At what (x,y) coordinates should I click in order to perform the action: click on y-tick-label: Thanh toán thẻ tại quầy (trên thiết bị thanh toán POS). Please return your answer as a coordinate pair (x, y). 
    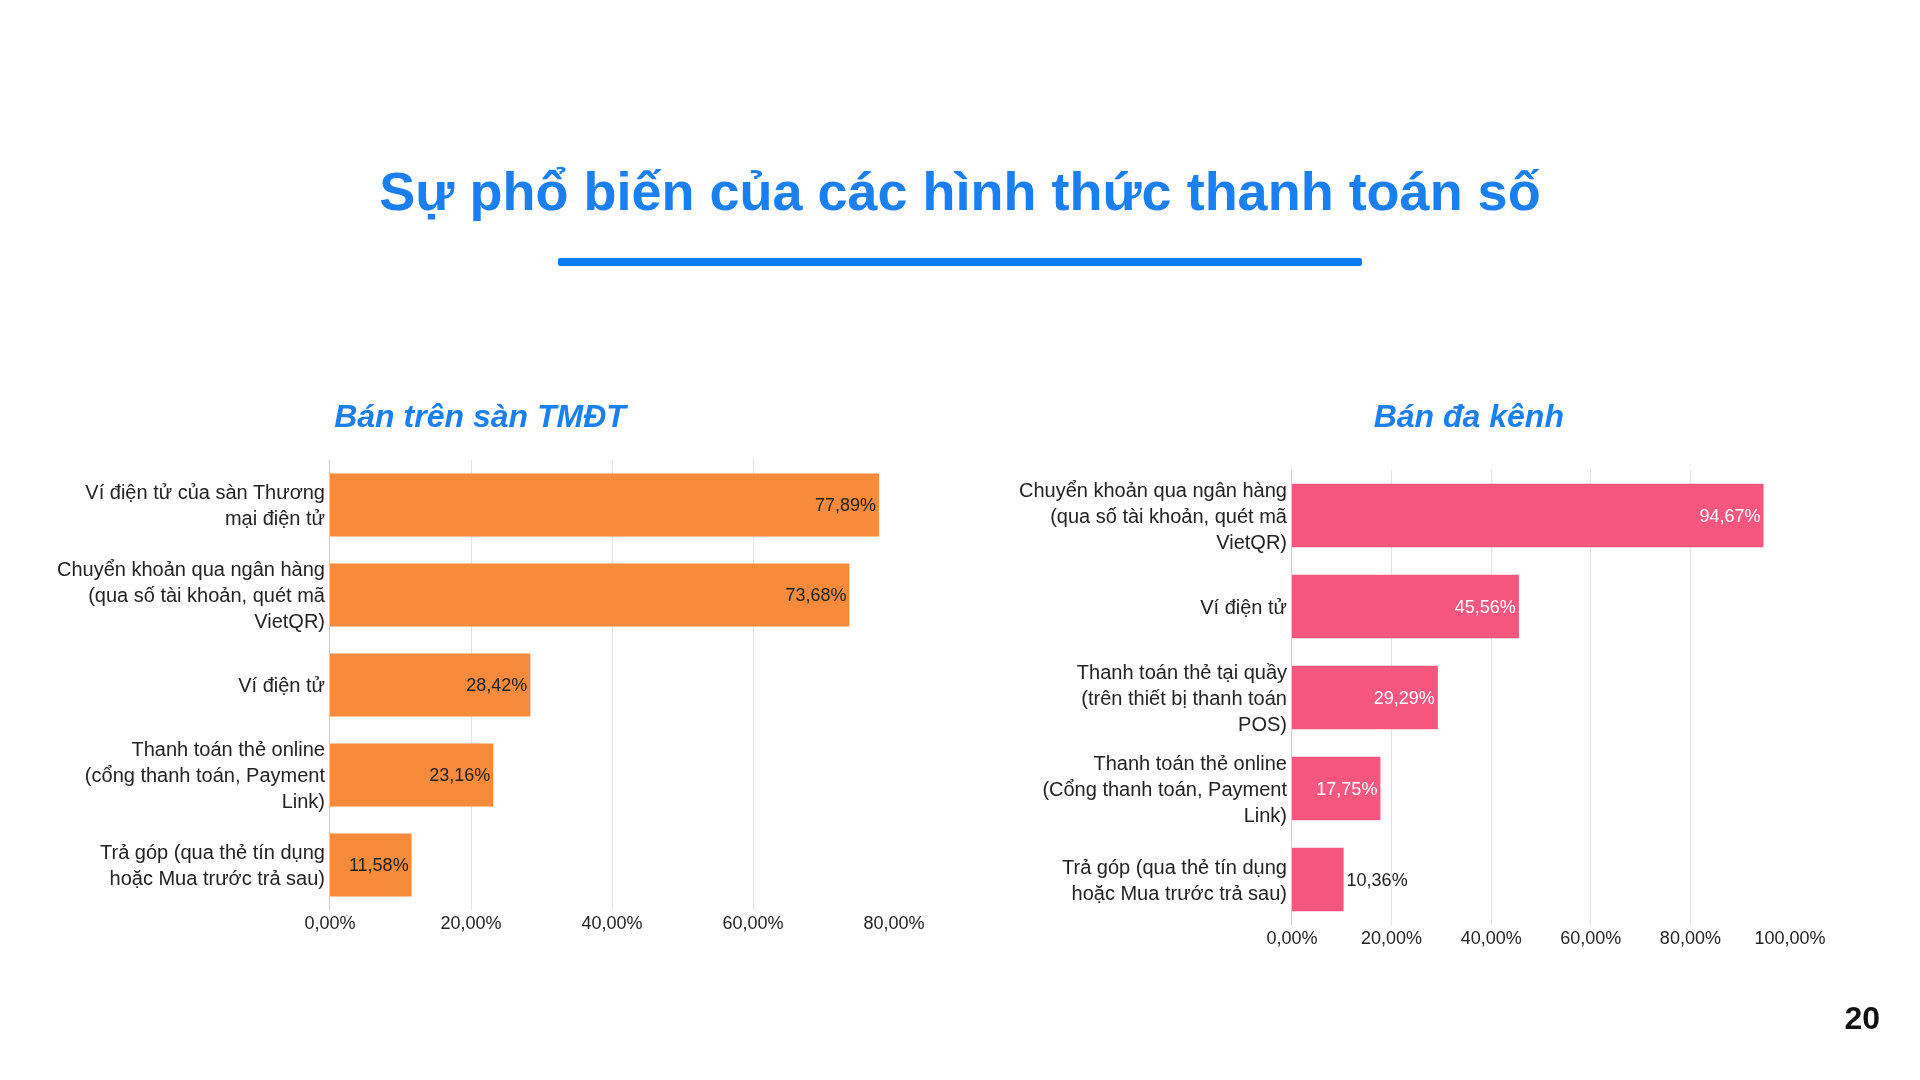
    Looking at the image, I should click on (1181, 697).